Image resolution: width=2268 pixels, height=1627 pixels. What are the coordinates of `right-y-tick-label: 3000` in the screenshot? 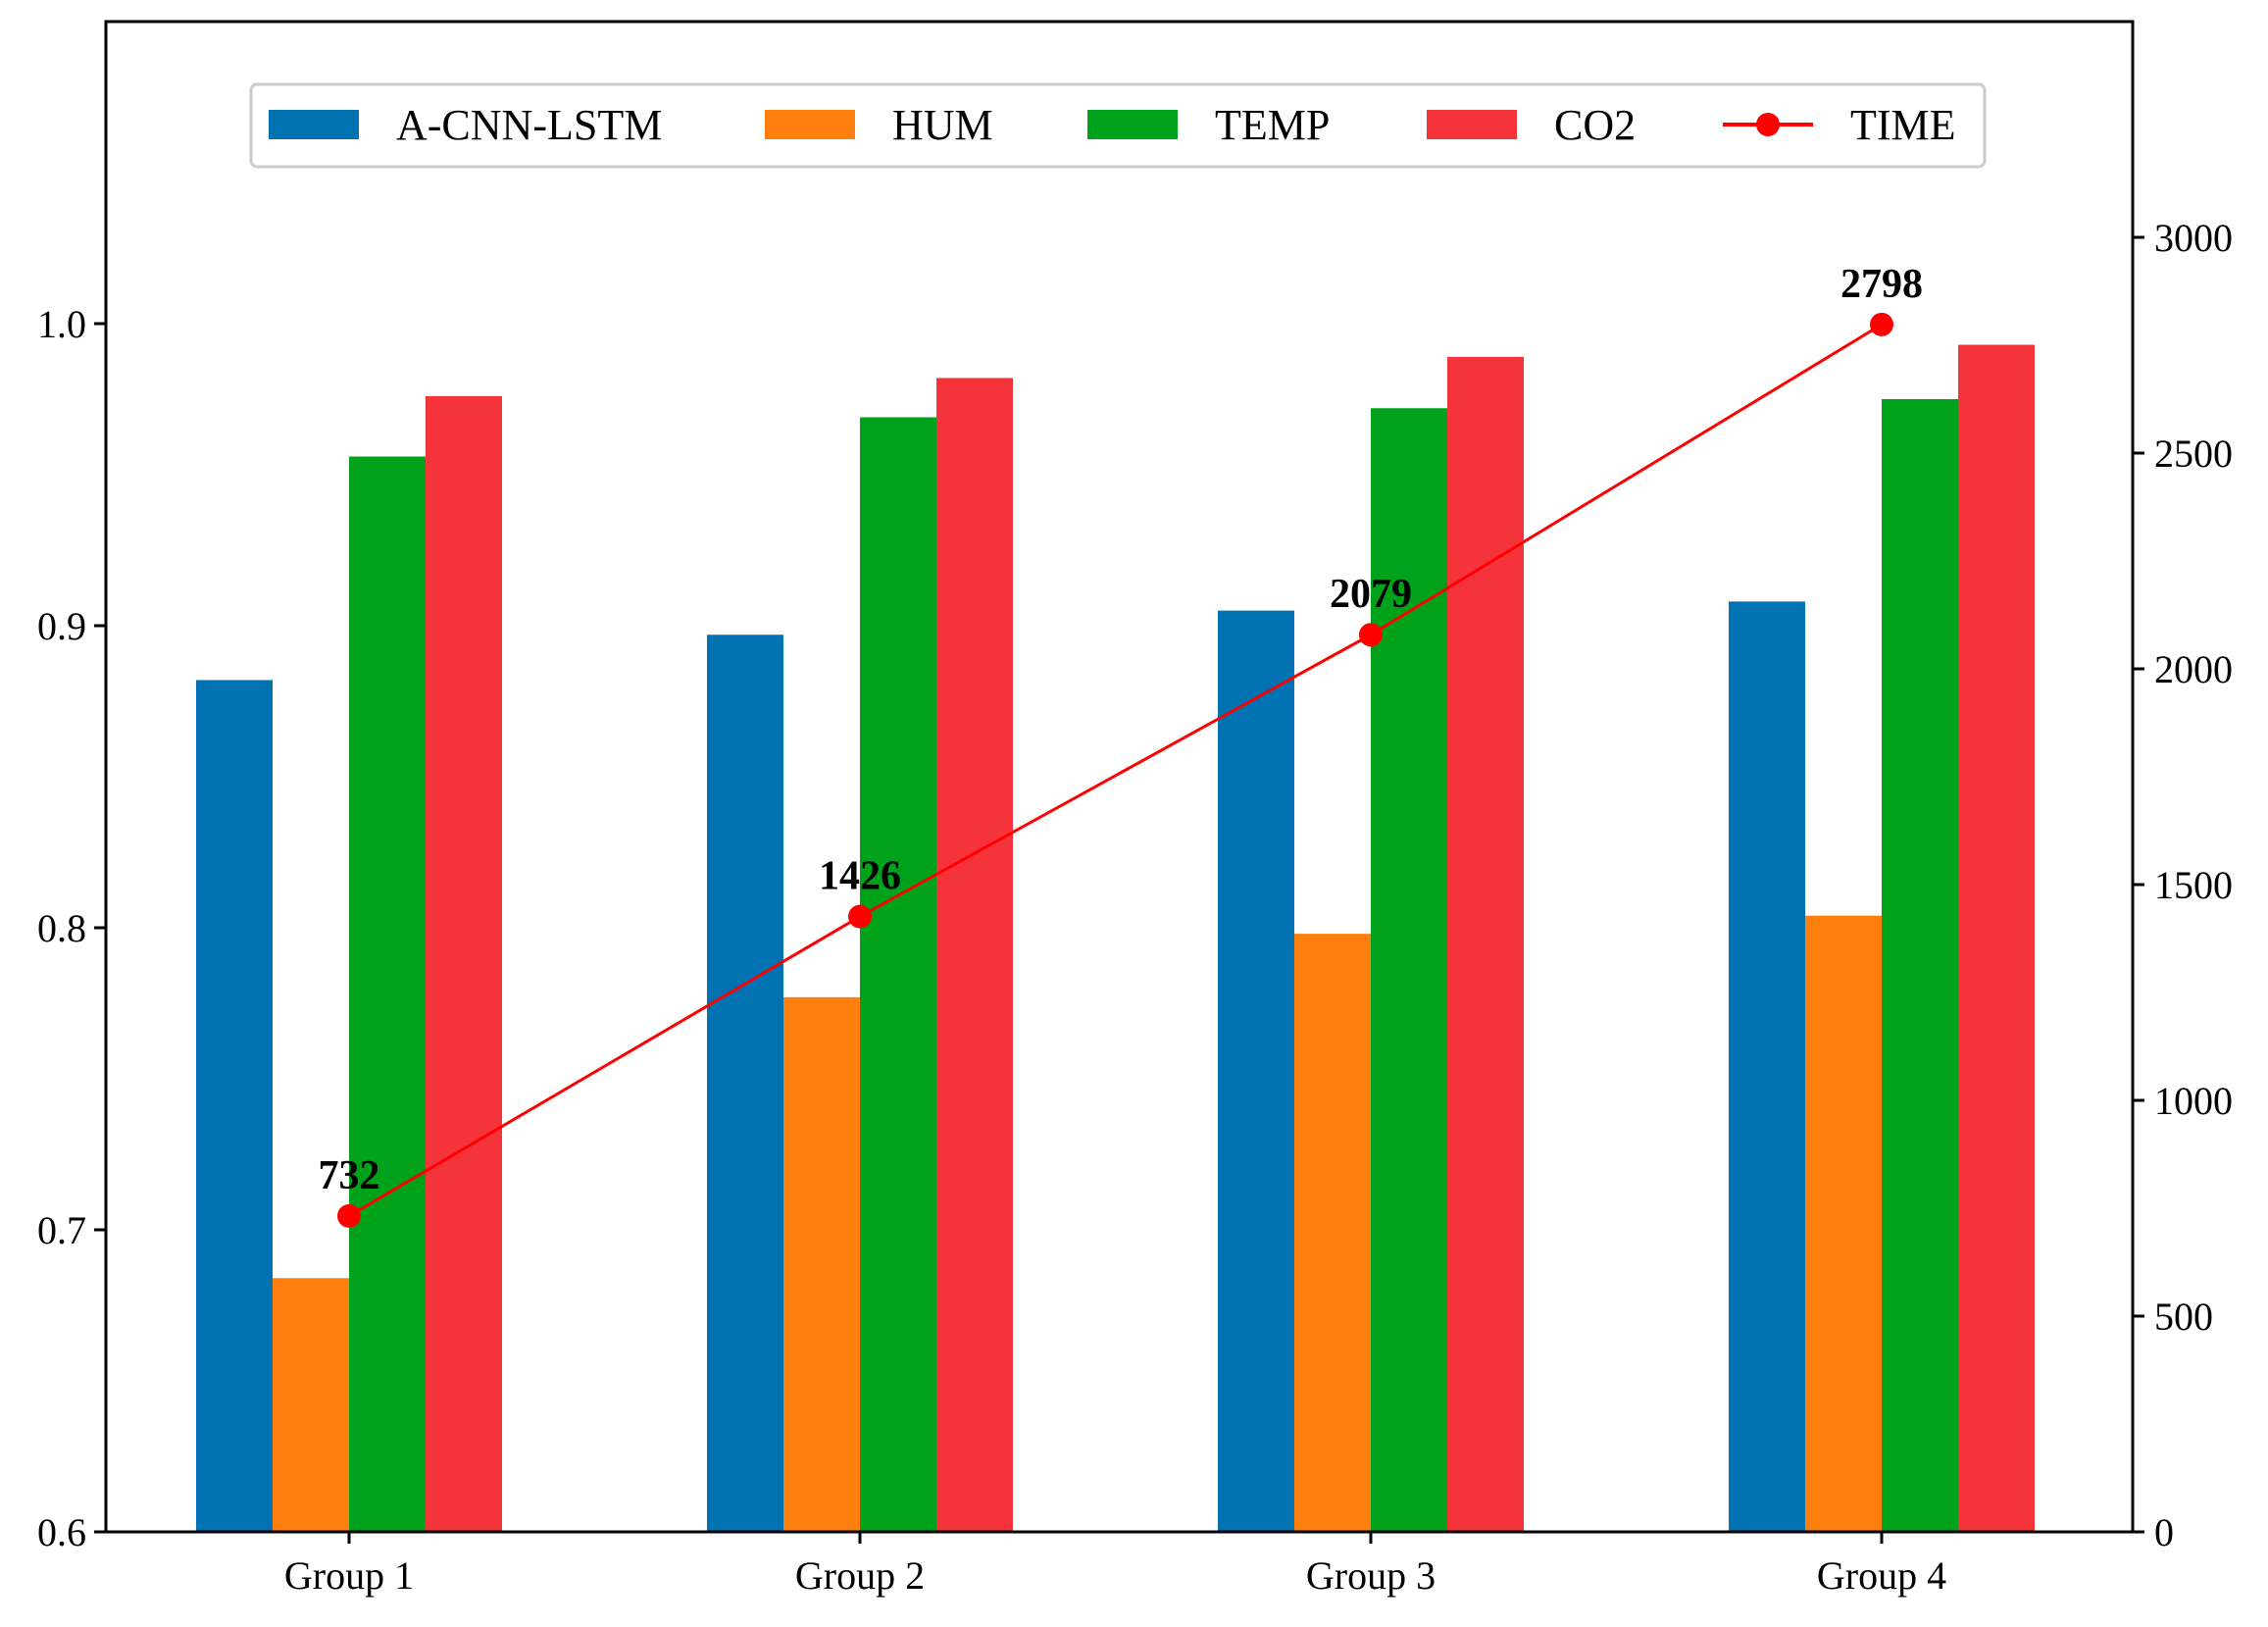 It's located at (2193, 238).